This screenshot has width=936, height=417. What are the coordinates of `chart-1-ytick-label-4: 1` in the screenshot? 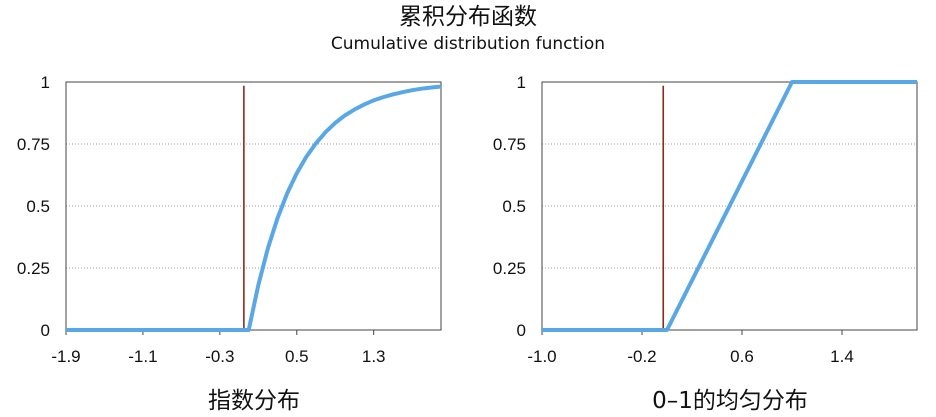 It's located at (45, 82).